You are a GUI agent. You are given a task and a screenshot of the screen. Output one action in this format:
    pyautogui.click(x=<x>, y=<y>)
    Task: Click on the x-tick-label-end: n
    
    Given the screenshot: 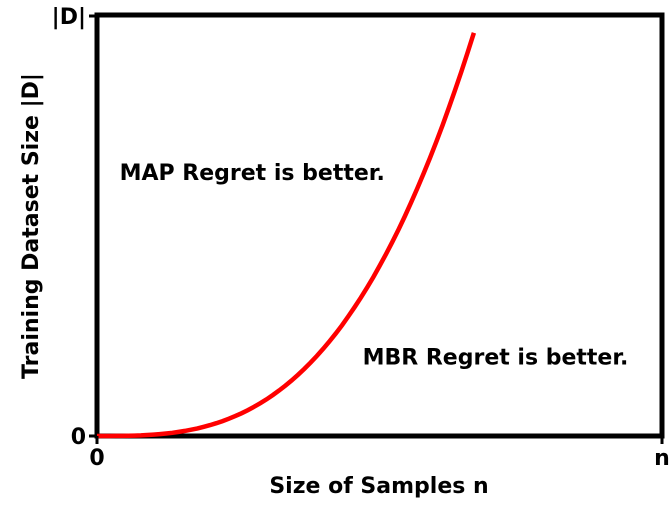 What is the action you would take?
    pyautogui.click(x=662, y=458)
    